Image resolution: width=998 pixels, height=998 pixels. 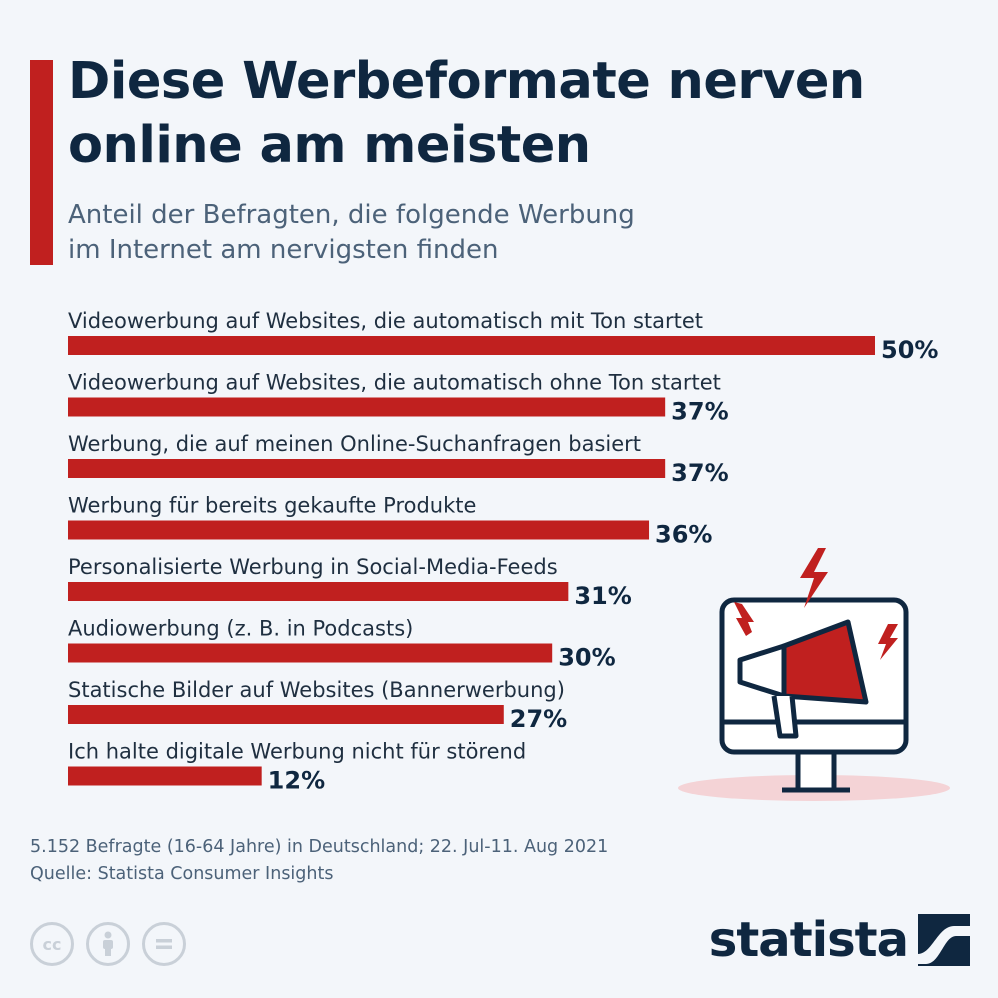 What do you see at coordinates (466, 81) in the screenshot?
I see `chart-title-line-1: Diese Werbeformate nerven` at bounding box center [466, 81].